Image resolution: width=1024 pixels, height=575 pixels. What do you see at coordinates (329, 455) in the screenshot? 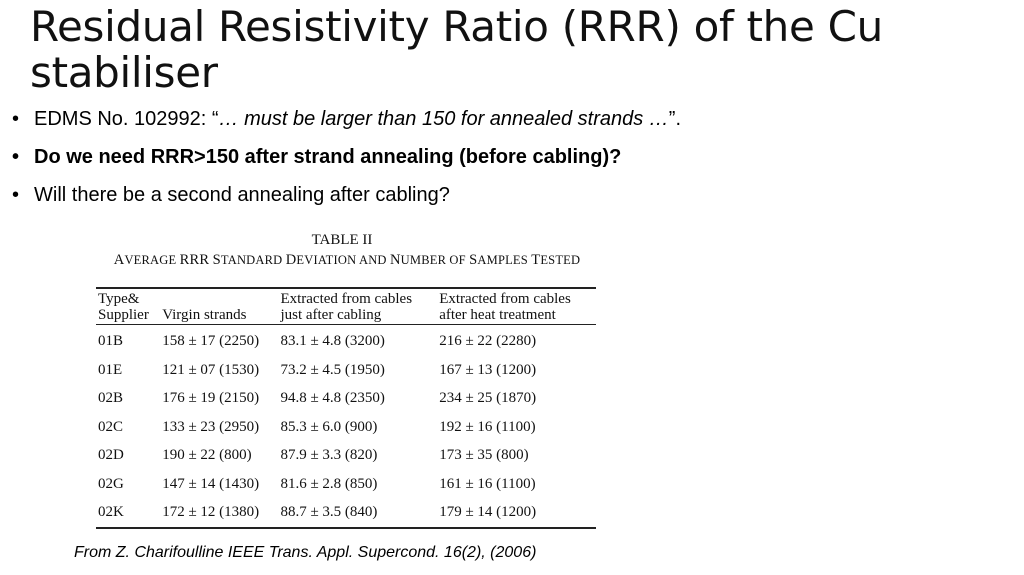
I see `cell-after-cabling: 87.9 ± 3.3 (820)` at bounding box center [329, 455].